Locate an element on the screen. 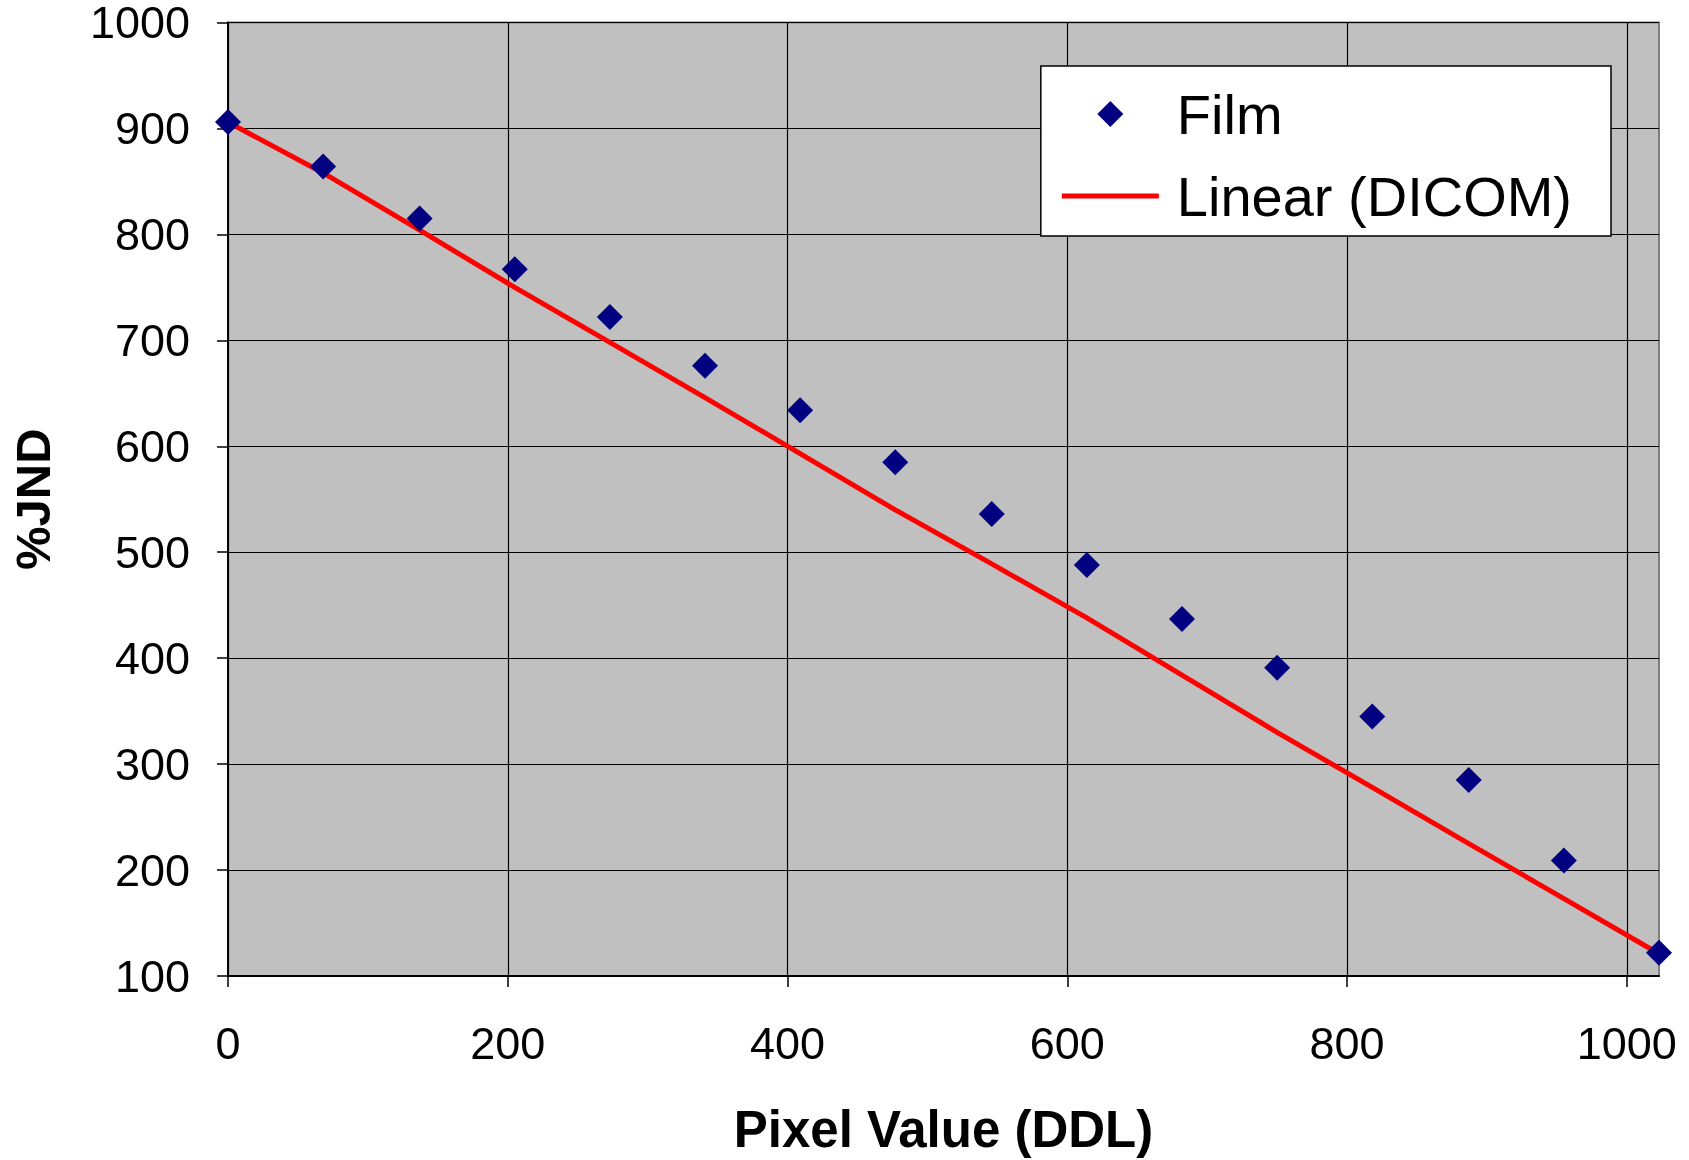 The width and height of the screenshot is (1689, 1160). y-tick-label: 500 is located at coordinates (152, 552).